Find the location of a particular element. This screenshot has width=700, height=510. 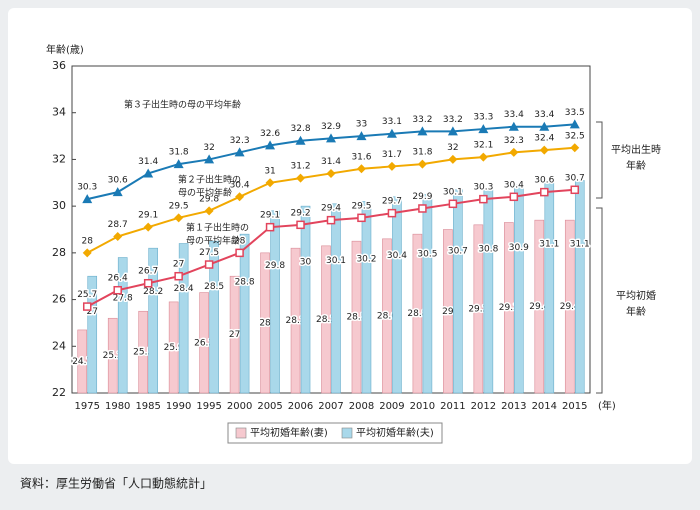

value-label: 31.2 is located at coordinates (301, 167).